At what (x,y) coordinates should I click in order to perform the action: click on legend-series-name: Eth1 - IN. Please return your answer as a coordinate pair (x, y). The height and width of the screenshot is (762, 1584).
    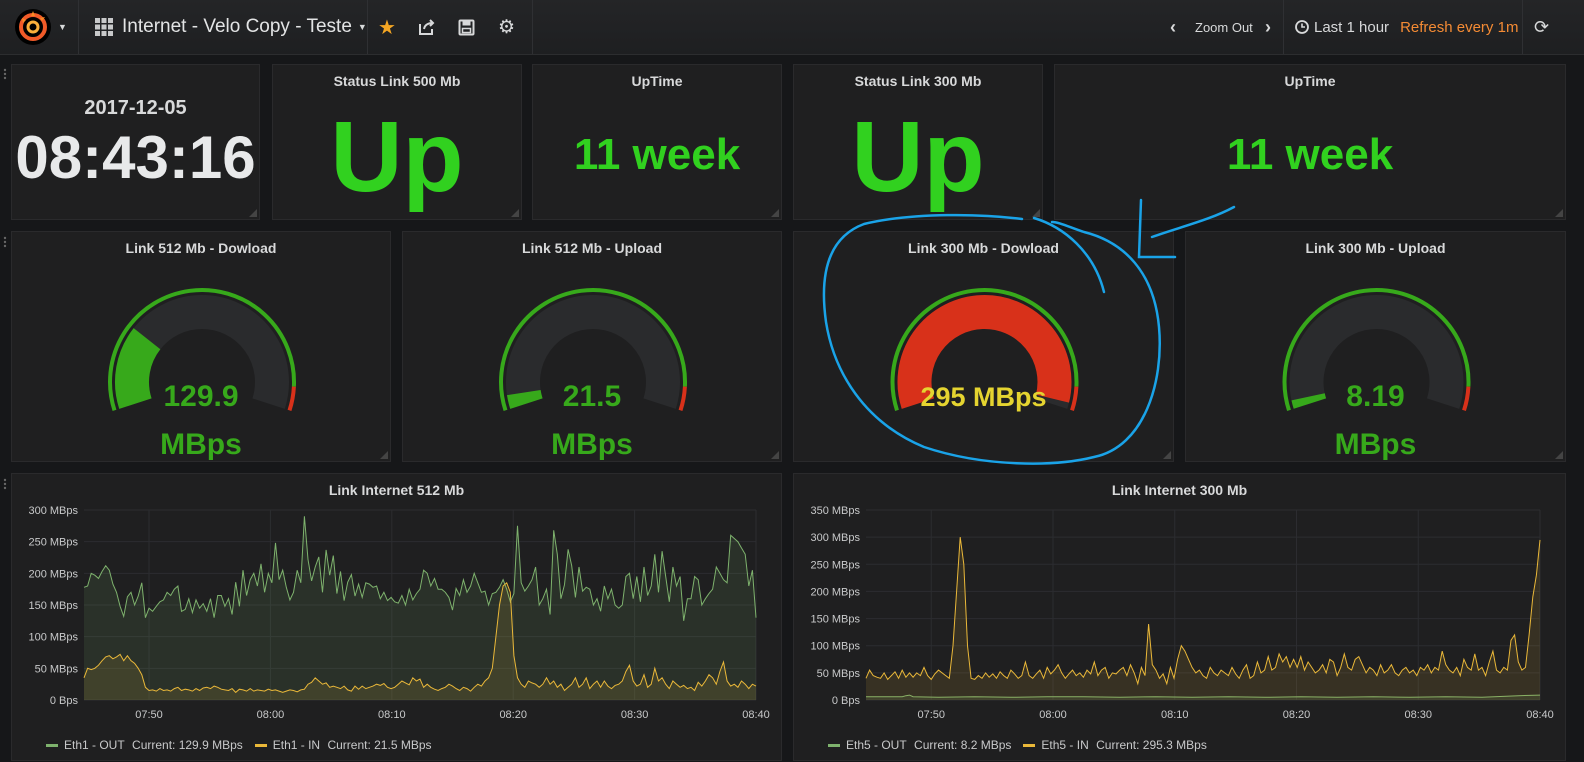
    Looking at the image, I should click on (296, 745).